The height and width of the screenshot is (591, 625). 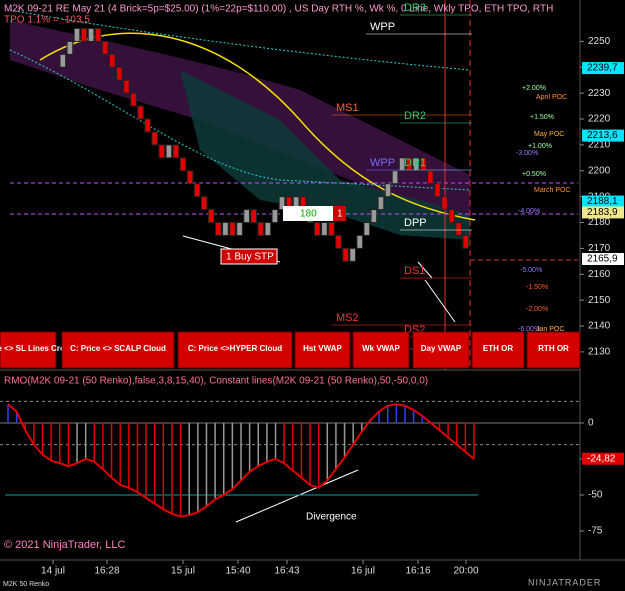 What do you see at coordinates (599, 41) in the screenshot?
I see `y-tick-label: 2250` at bounding box center [599, 41].